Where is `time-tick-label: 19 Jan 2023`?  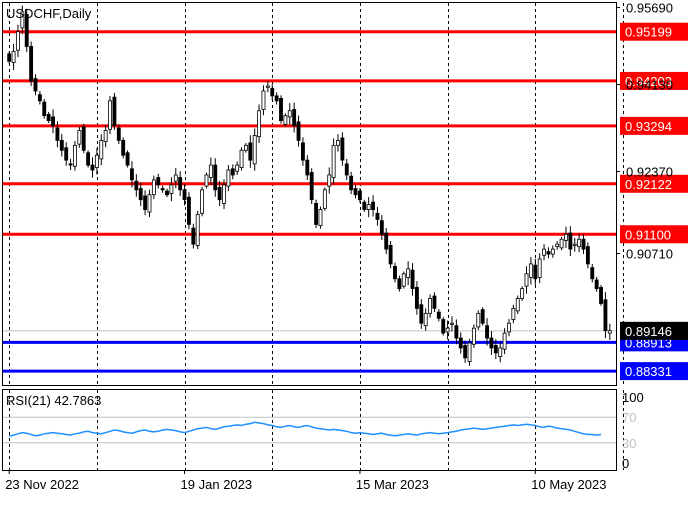 time-tick-label: 19 Jan 2023 is located at coordinates (217, 484).